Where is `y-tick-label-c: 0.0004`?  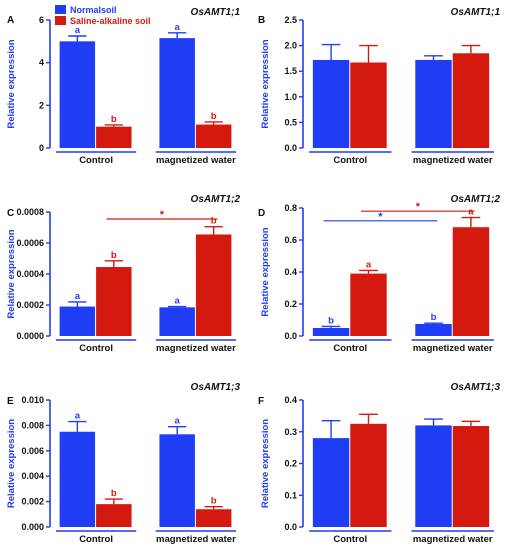
y-tick-label-c: 0.0004 is located at coordinates (30, 274).